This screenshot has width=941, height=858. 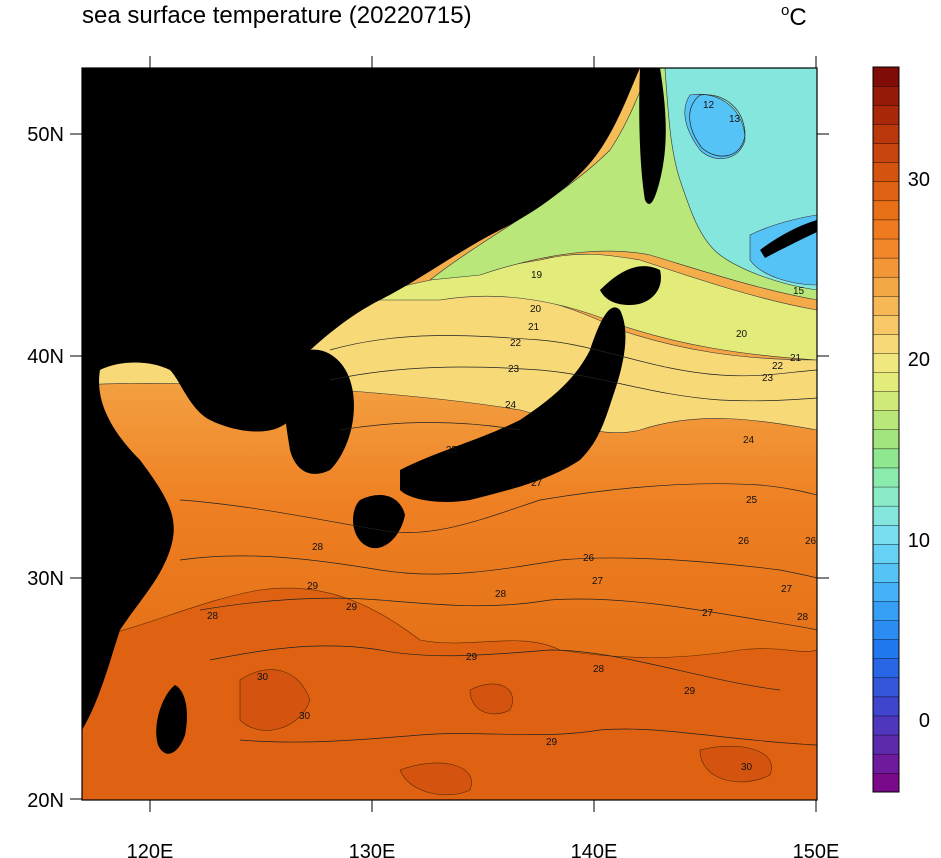 What do you see at coordinates (45, 579) in the screenshot?
I see `y-tick-label: 30N` at bounding box center [45, 579].